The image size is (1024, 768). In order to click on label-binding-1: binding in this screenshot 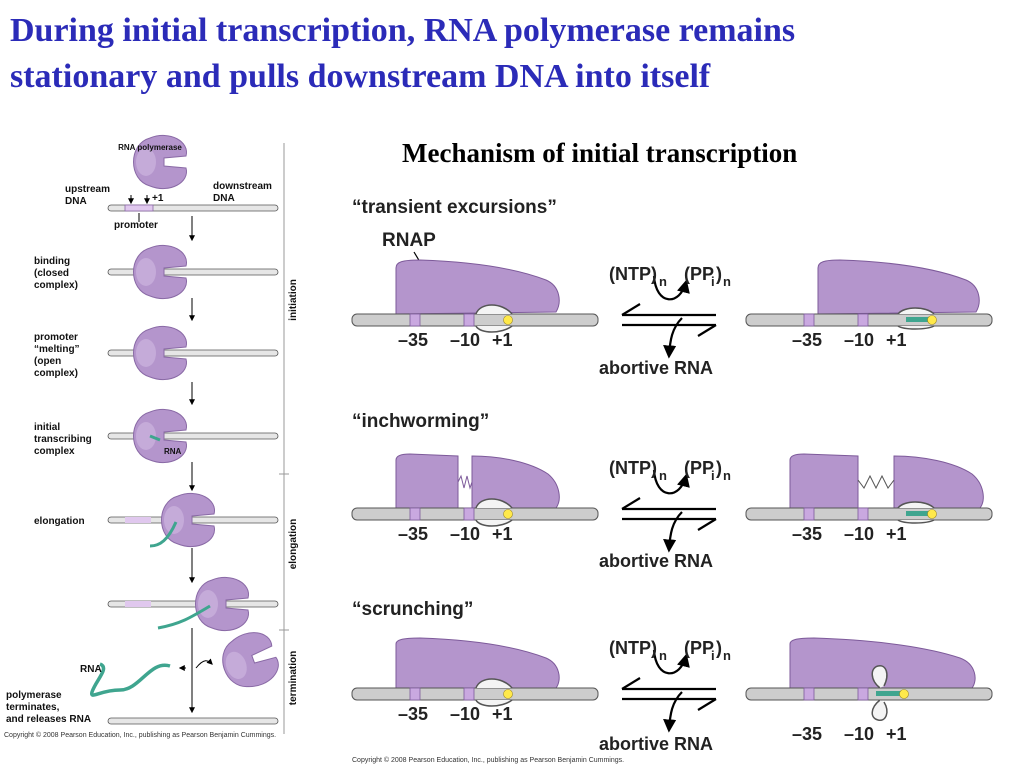, I will do `click(52, 261)`.